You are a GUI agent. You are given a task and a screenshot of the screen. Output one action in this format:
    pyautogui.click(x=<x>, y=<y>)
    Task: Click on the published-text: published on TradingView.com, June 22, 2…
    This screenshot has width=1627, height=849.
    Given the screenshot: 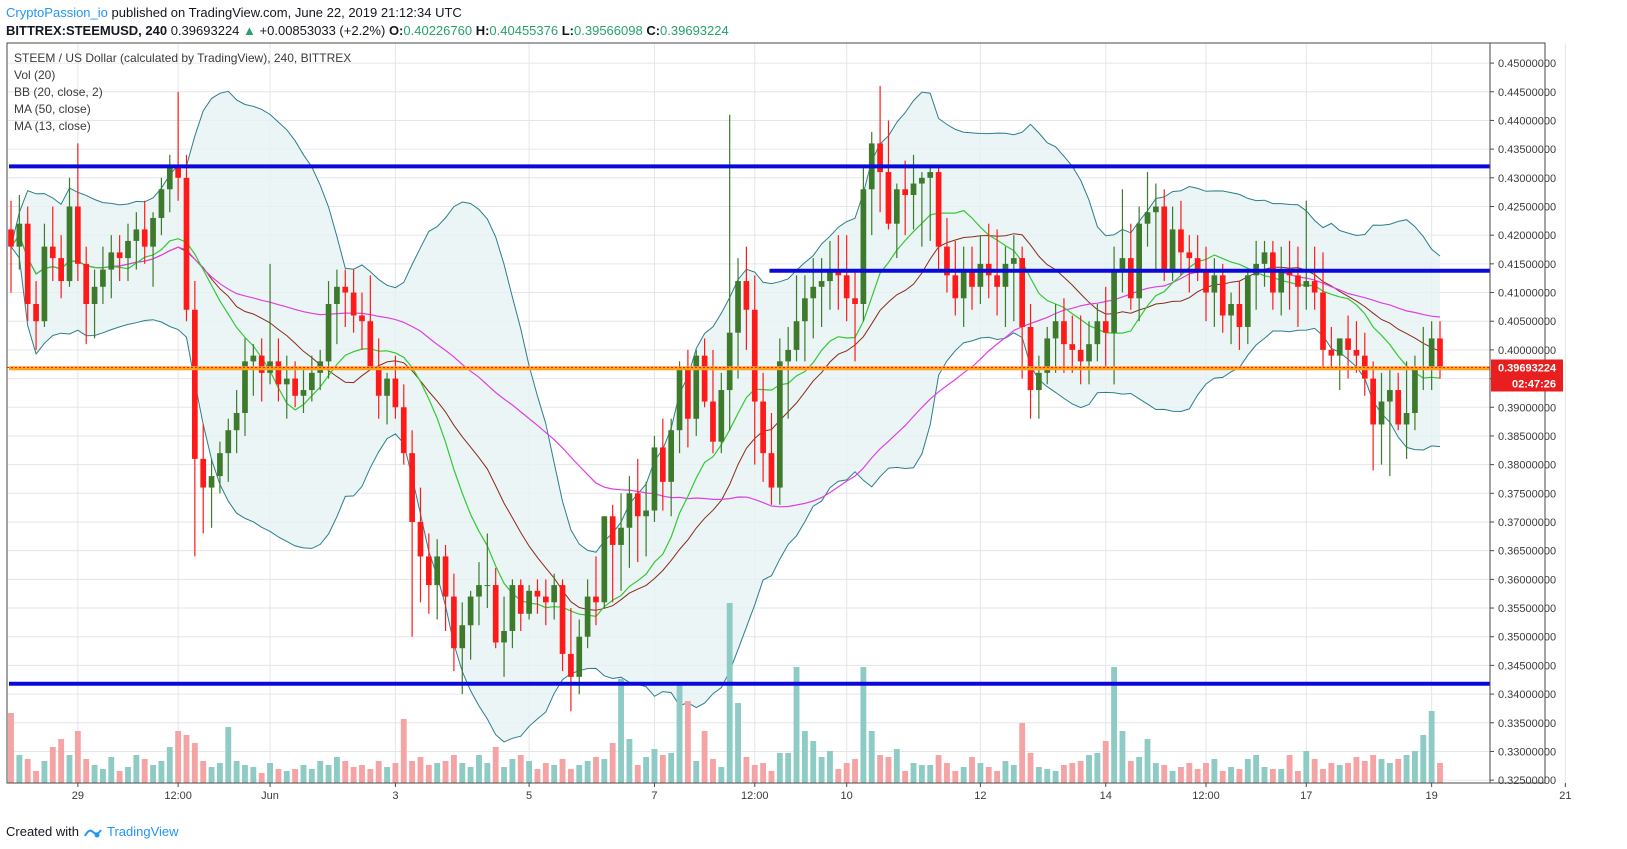 What is the action you would take?
    pyautogui.click(x=286, y=12)
    